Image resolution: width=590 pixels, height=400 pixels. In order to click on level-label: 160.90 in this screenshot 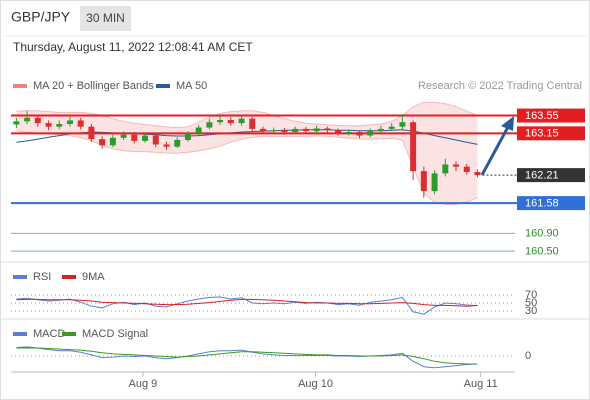, I will do `click(542, 234)`.